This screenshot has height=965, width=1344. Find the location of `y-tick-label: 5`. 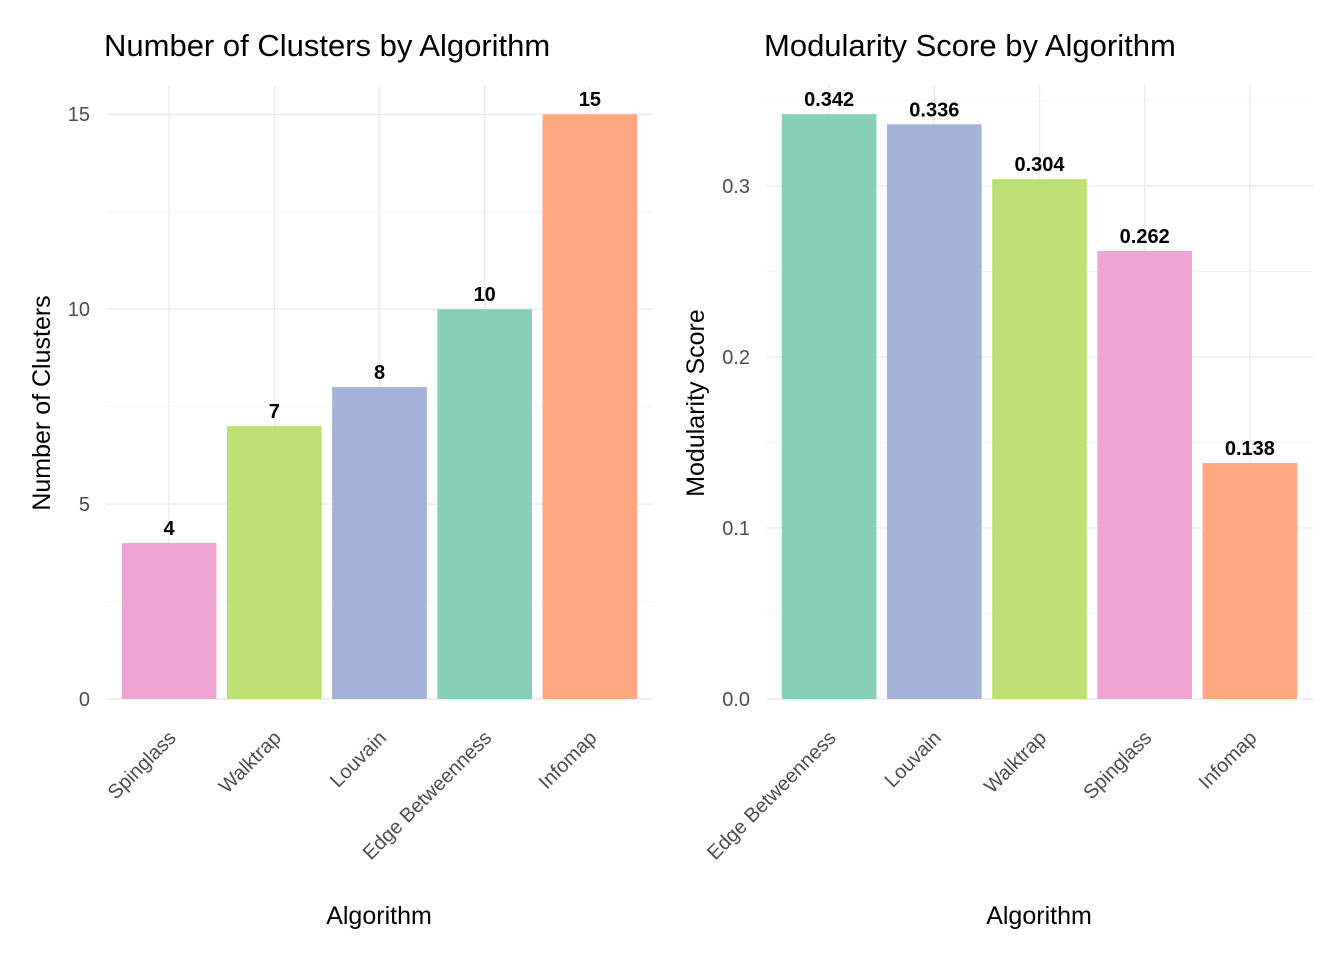

y-tick-label: 5 is located at coordinates (84, 505).